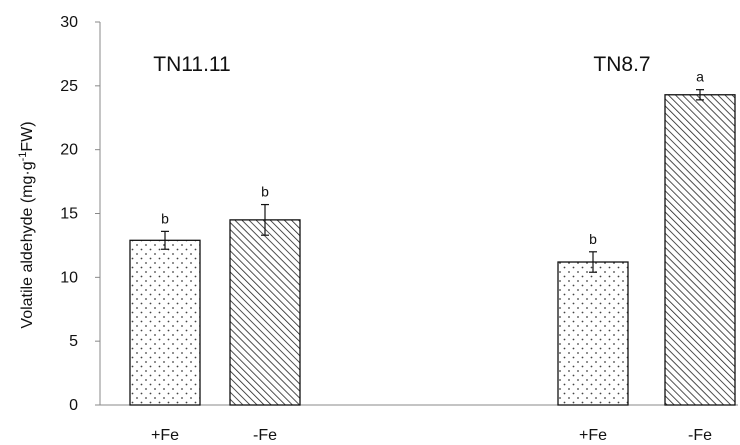 Image resolution: width=740 pixels, height=445 pixels. I want to click on group-label: TN8.7, so click(621, 64).